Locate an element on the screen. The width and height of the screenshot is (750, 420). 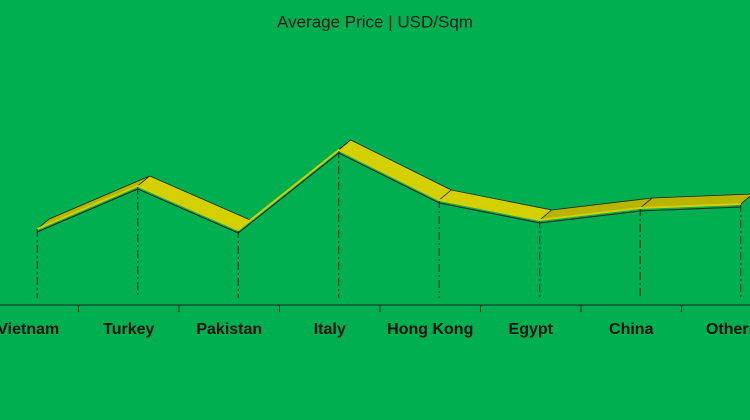
x-tick-label: Italy is located at coordinates (330, 329).